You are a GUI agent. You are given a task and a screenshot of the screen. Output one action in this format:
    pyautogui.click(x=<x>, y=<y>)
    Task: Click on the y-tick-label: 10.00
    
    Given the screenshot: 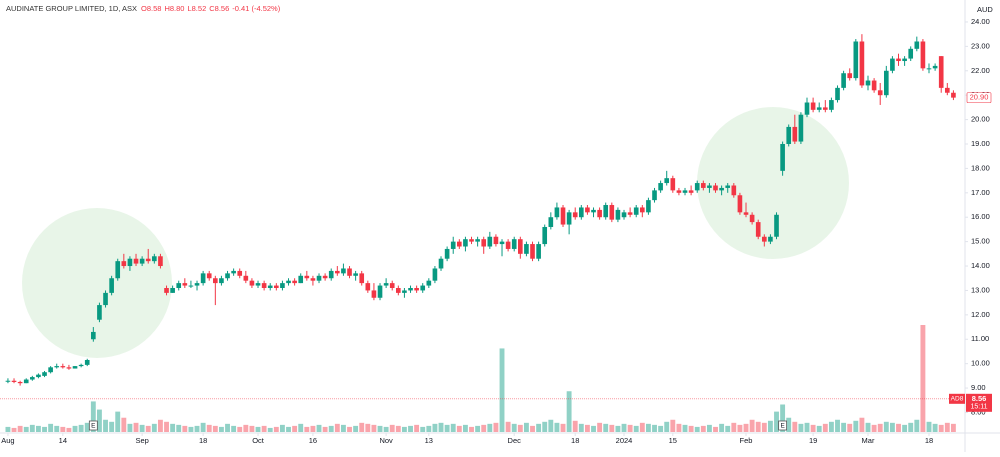 What is the action you would take?
    pyautogui.click(x=980, y=363)
    